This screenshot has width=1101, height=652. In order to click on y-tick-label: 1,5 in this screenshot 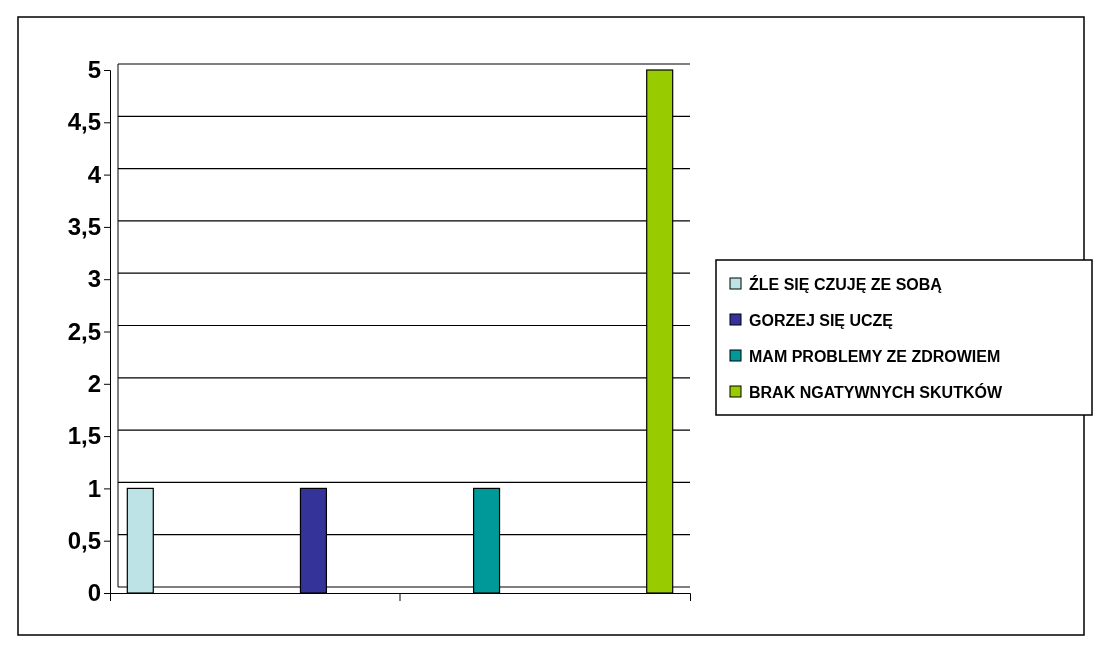, I will do `click(84, 436)`.